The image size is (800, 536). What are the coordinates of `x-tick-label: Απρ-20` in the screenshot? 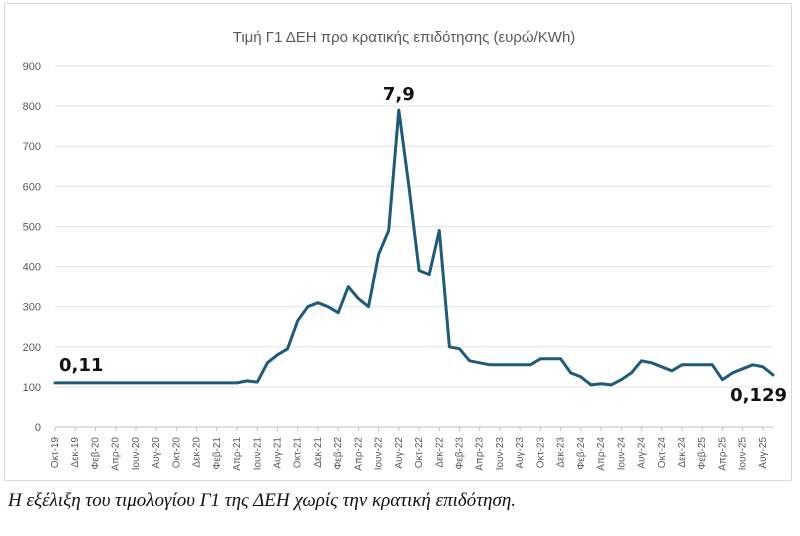 It's located at (116, 454).